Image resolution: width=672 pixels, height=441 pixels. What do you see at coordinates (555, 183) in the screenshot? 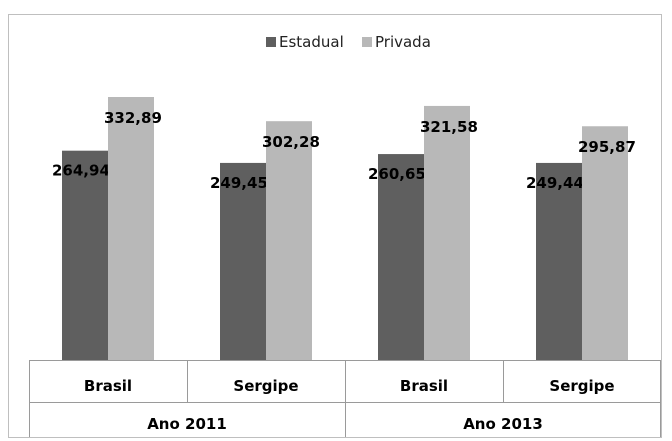
I see `data-label-estadual-3: 249,44` at bounding box center [555, 183].